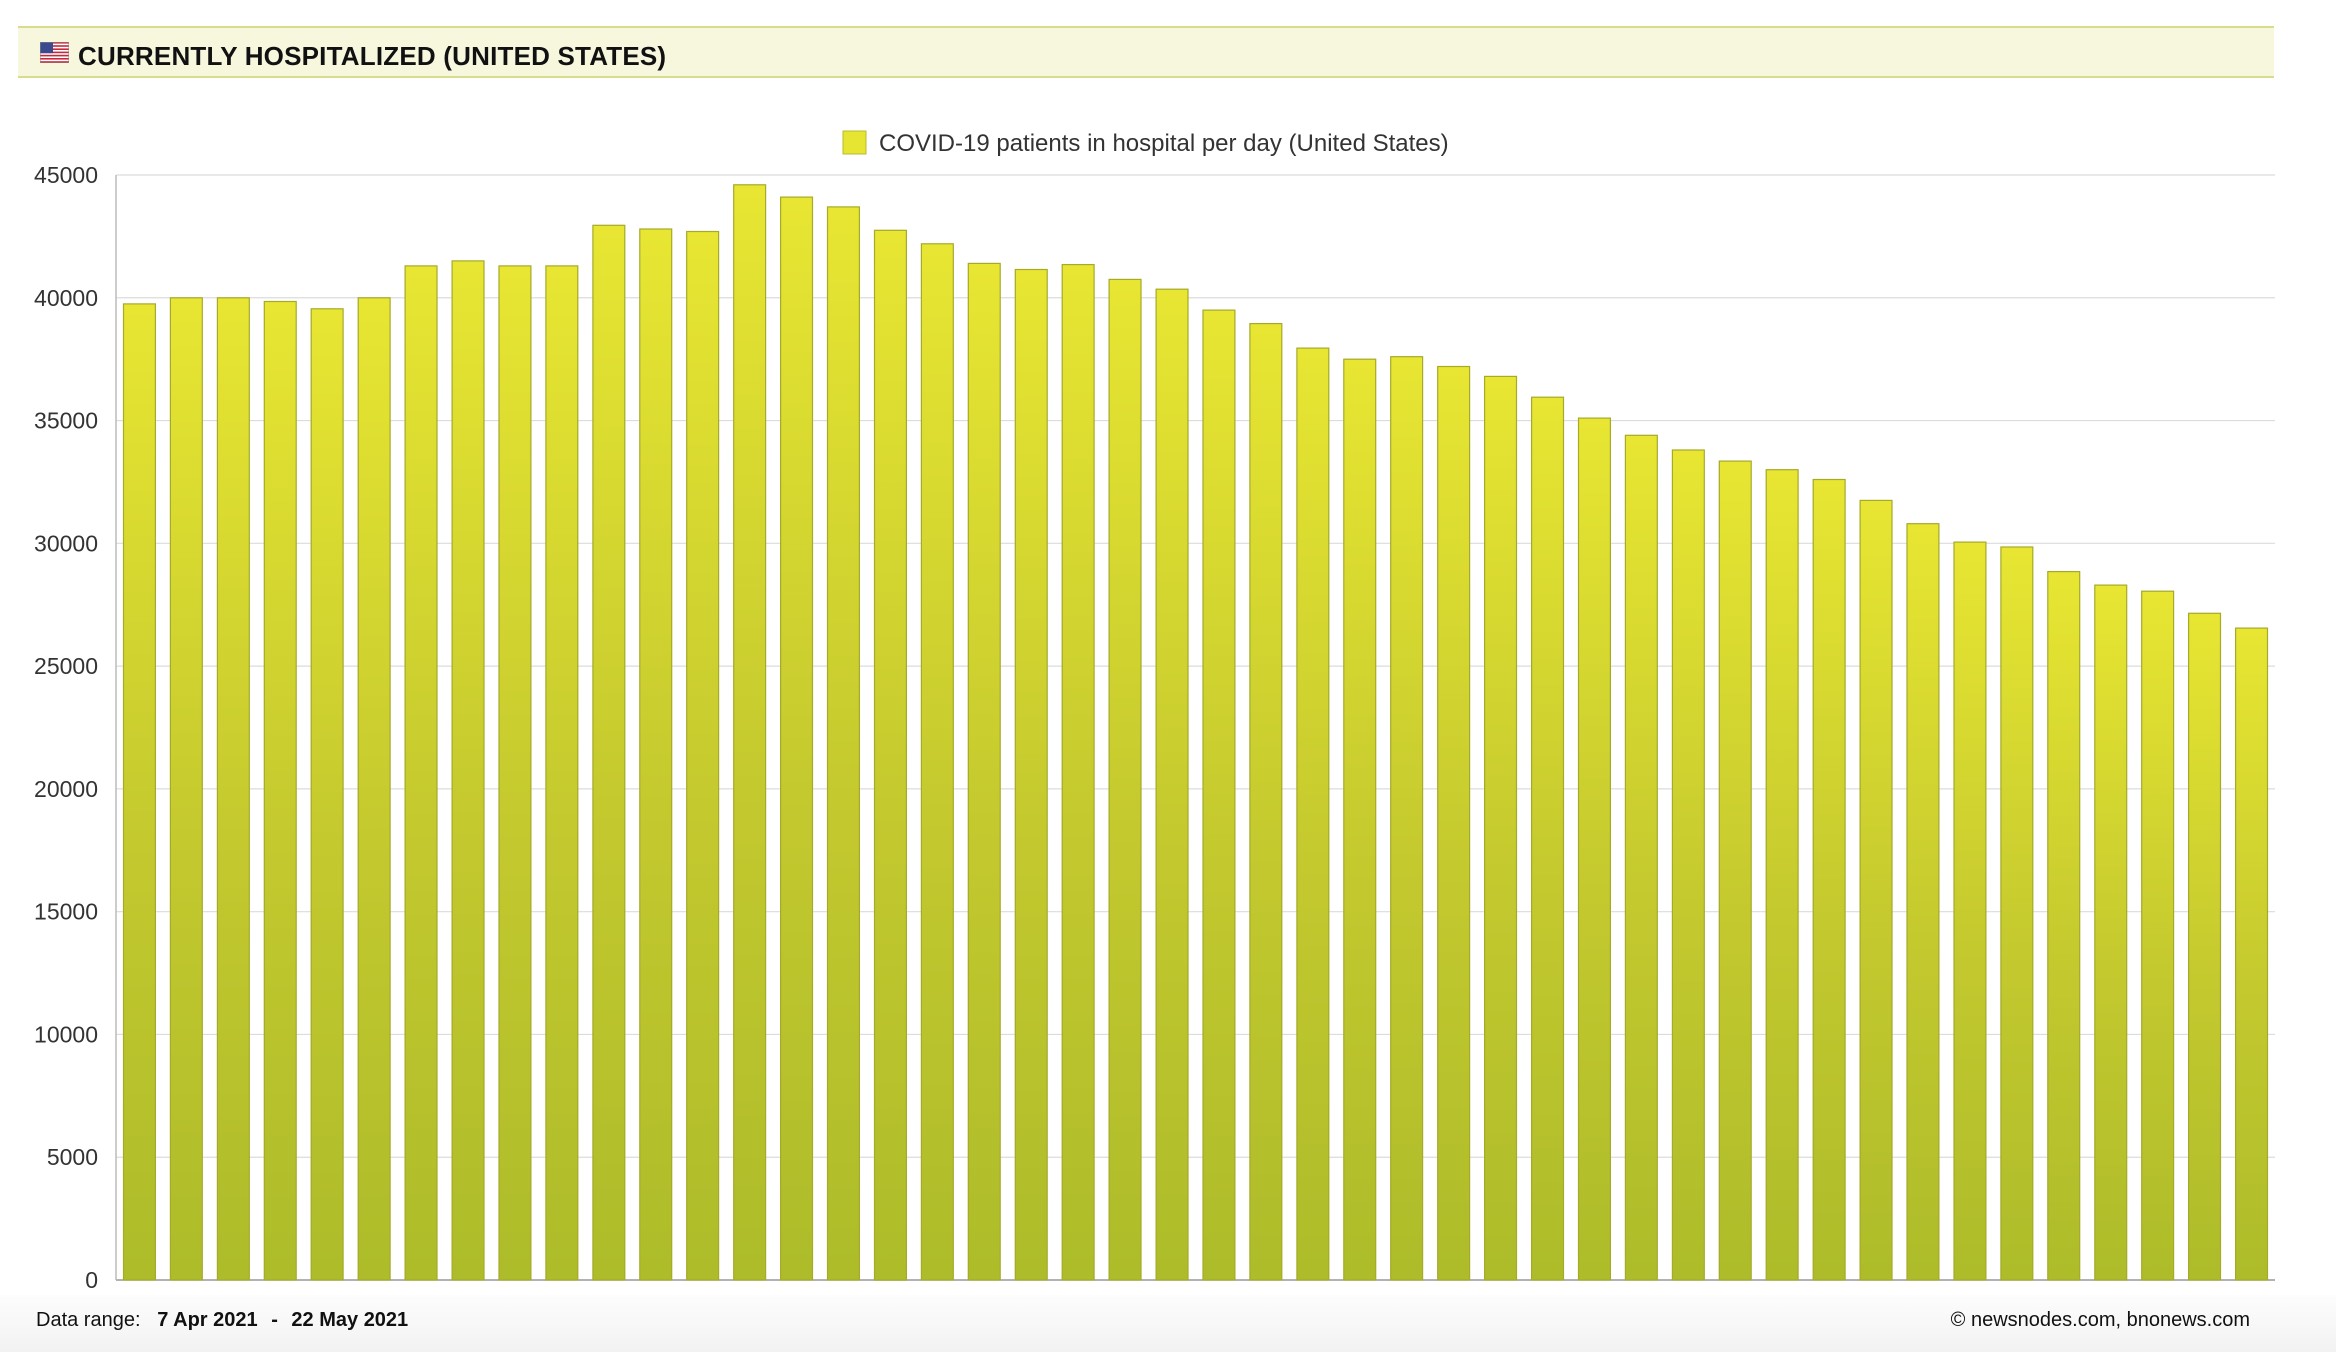 Image resolution: width=2336 pixels, height=1352 pixels. I want to click on us-flag-icon, so click(54, 52).